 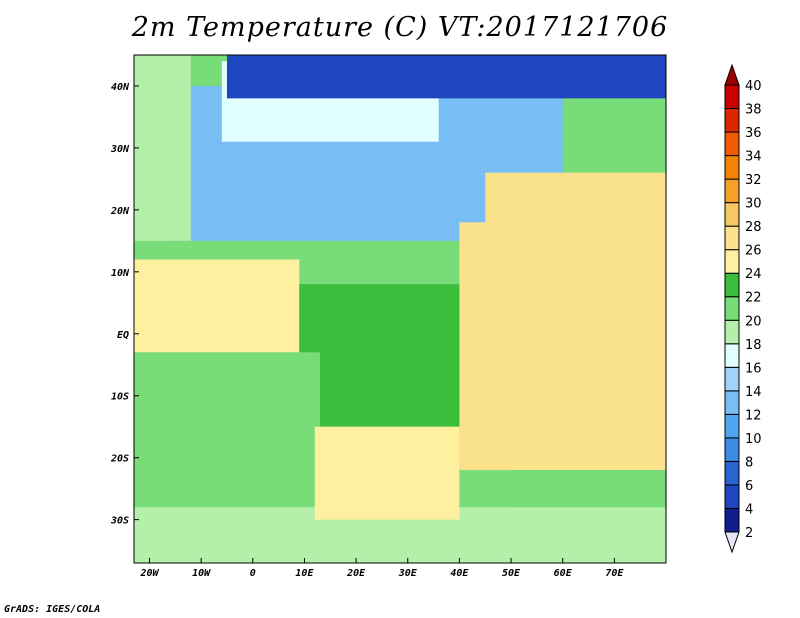 I want to click on colorbar-max-arrow, so click(x=732, y=74).